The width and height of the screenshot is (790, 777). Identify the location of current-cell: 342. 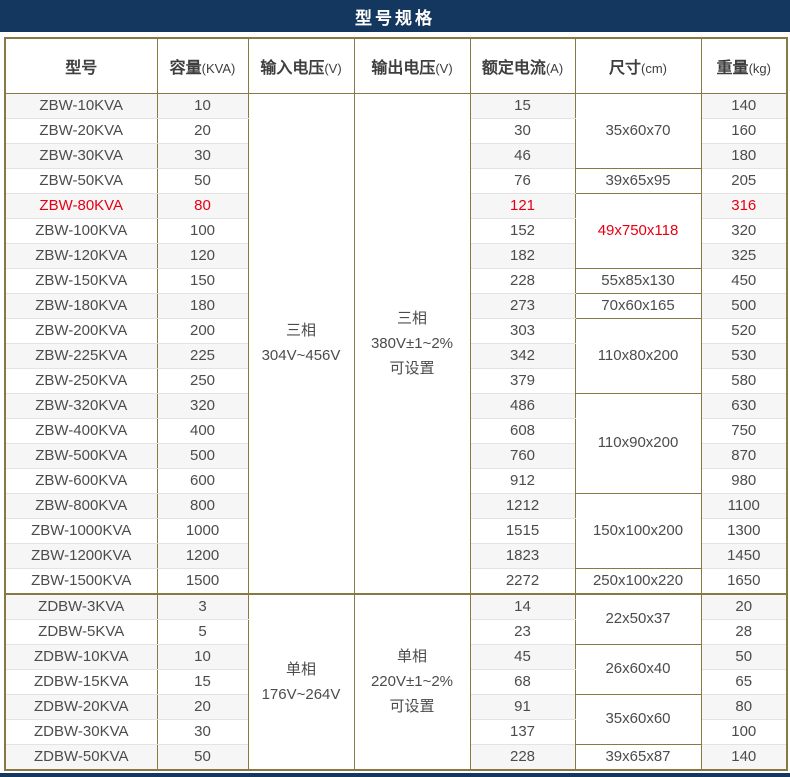
(522, 355).